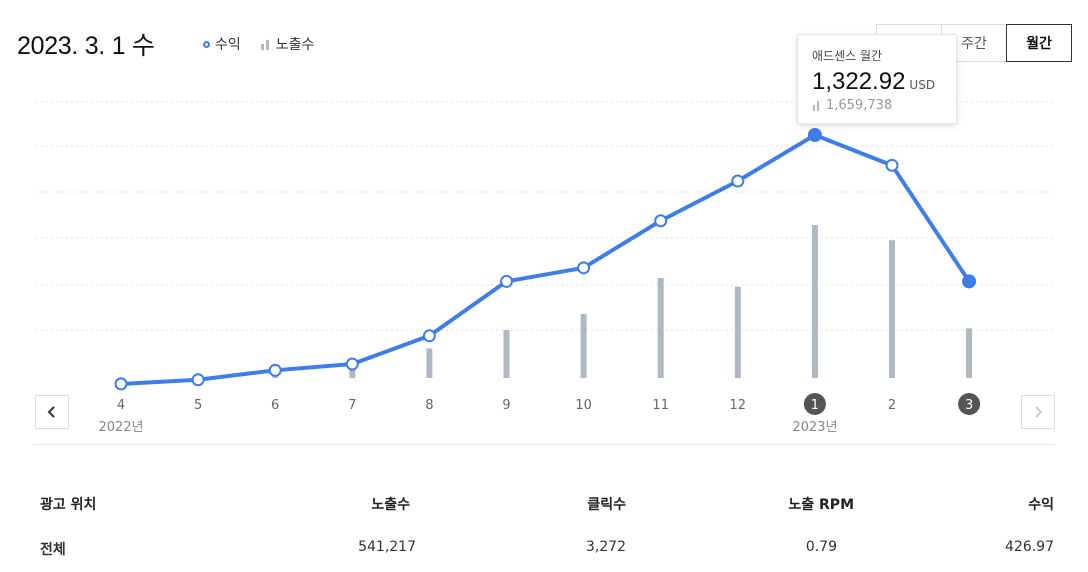  I want to click on x-tick-label: 1, so click(815, 405).